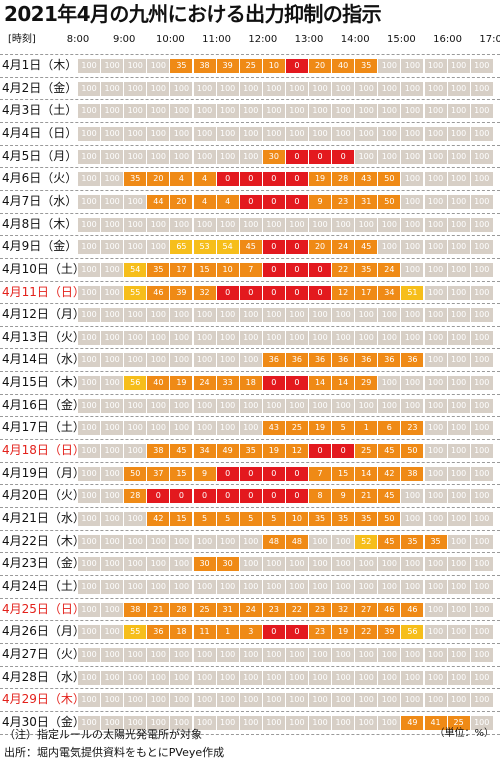 The image size is (500, 765). Describe the element at coordinates (43, 699) in the screenshot. I see `day-label: 4月29日（木）` at that location.